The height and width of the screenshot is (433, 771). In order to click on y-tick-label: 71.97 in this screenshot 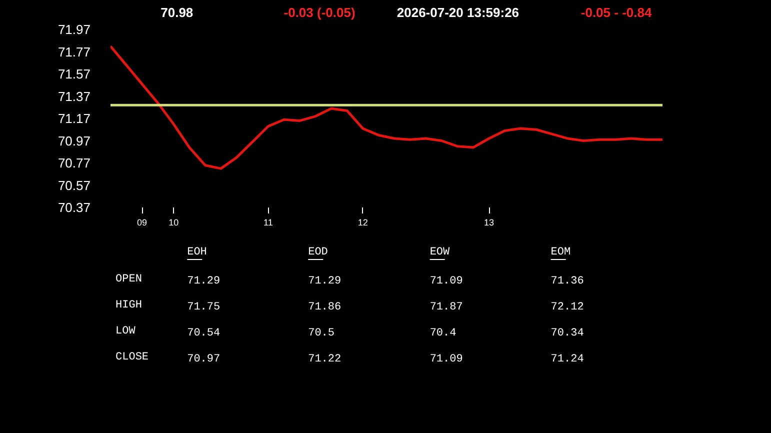, I will do `click(74, 29)`.